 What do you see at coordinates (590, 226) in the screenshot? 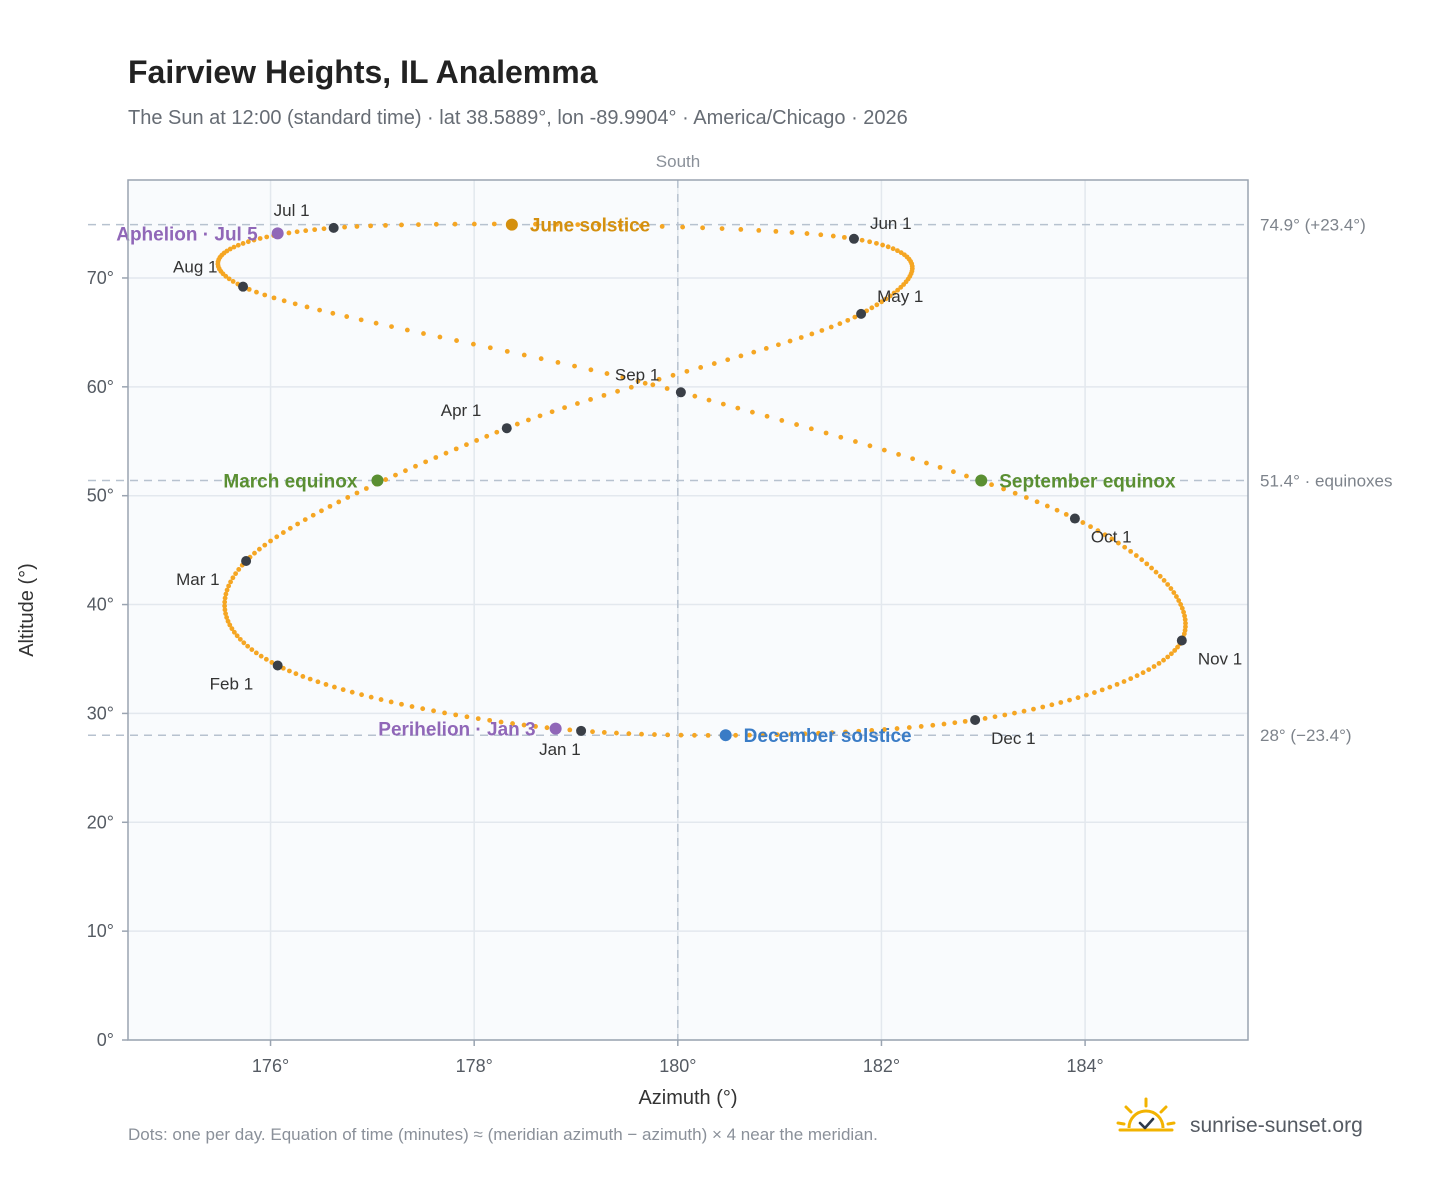
I see `event-label: June solstice` at bounding box center [590, 226].